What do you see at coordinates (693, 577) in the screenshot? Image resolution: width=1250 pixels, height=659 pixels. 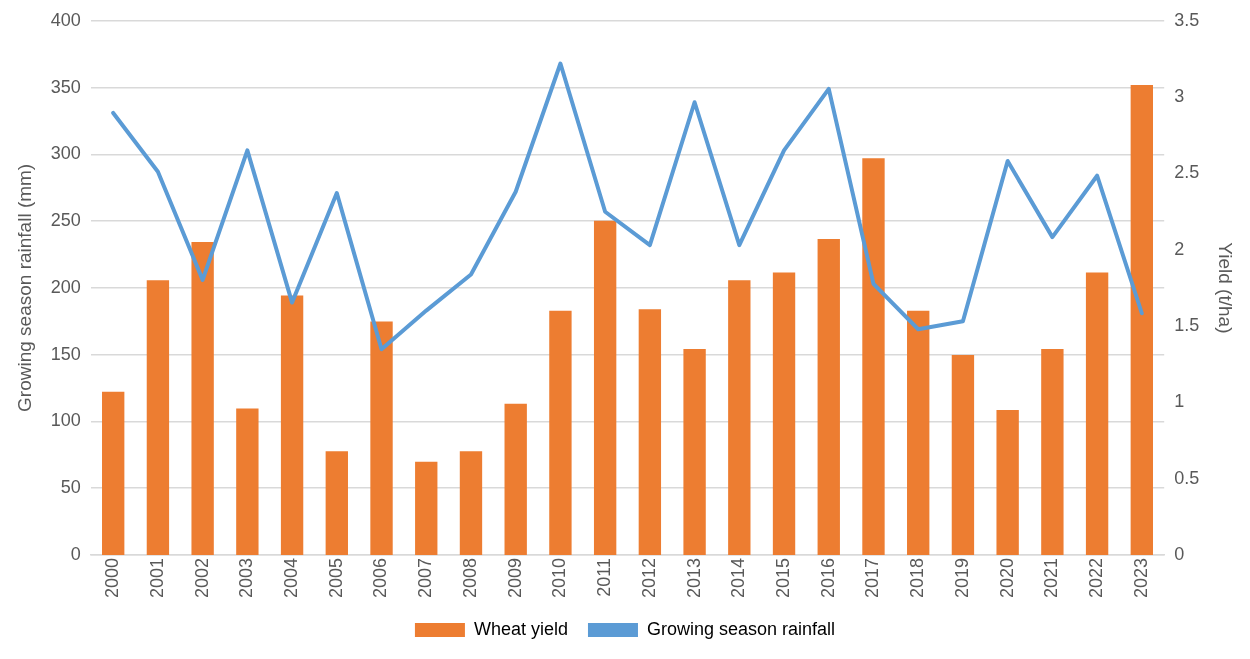 I see `x-tick-label: 2013` at bounding box center [693, 577].